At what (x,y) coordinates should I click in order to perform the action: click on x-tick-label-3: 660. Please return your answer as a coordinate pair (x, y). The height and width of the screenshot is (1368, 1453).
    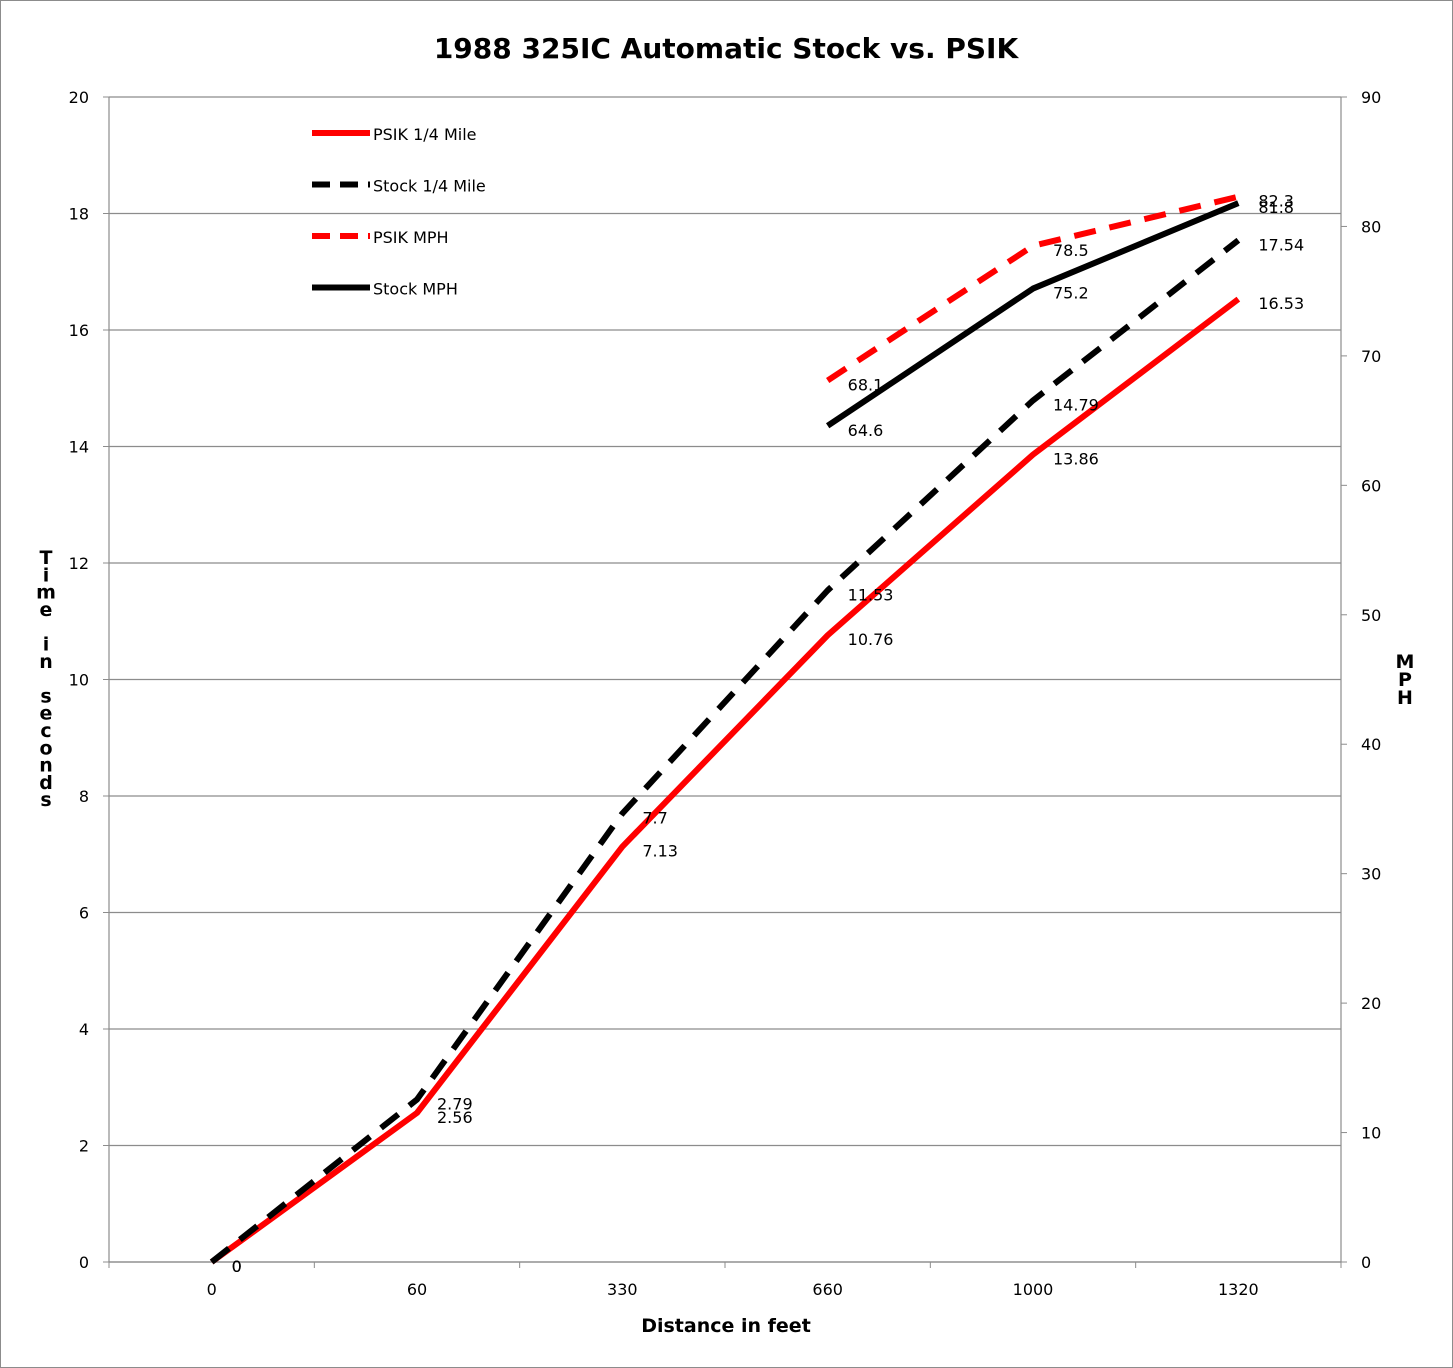
    Looking at the image, I should click on (827, 1289).